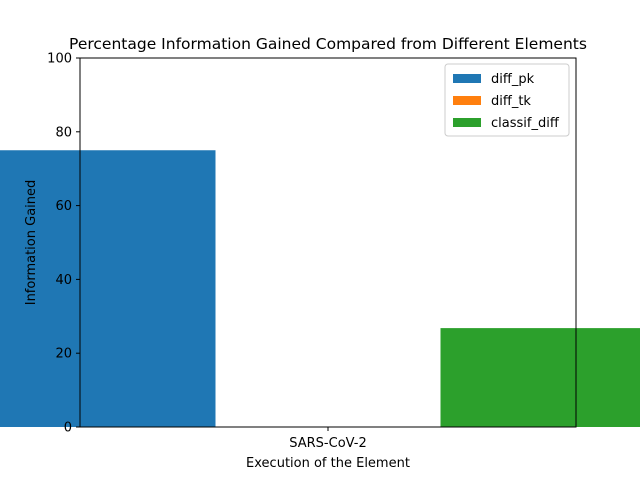 The height and width of the screenshot is (480, 640). Describe the element at coordinates (467, 122) in the screenshot. I see `legend-swatch-classif_diff` at that location.